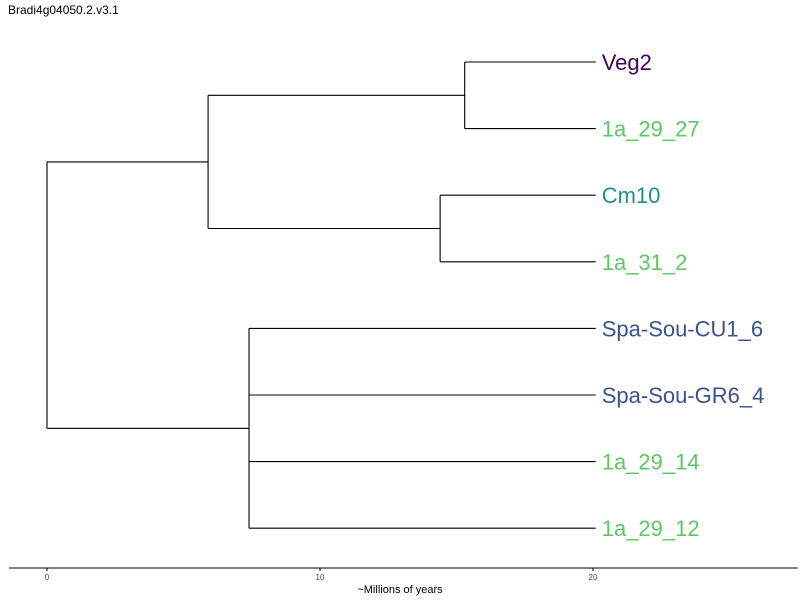 This screenshot has width=800, height=600. I want to click on time-axis: 0 10 20 ~Millions of years, so click(403, 581).